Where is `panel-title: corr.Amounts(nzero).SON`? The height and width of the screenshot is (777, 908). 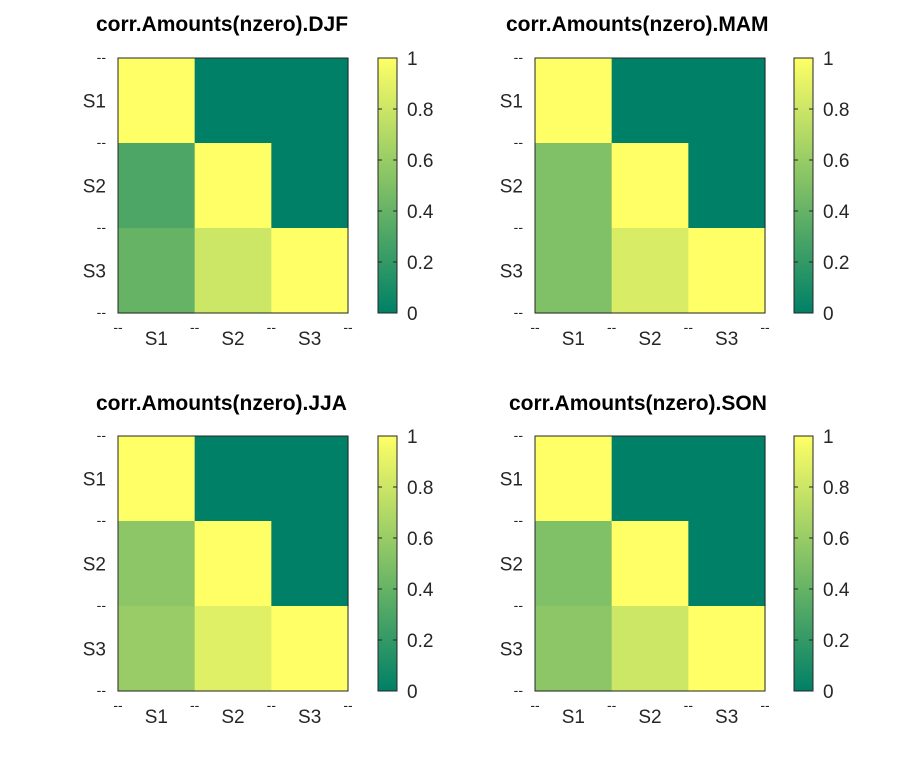 panel-title: corr.Amounts(nzero).SON is located at coordinates (638, 403).